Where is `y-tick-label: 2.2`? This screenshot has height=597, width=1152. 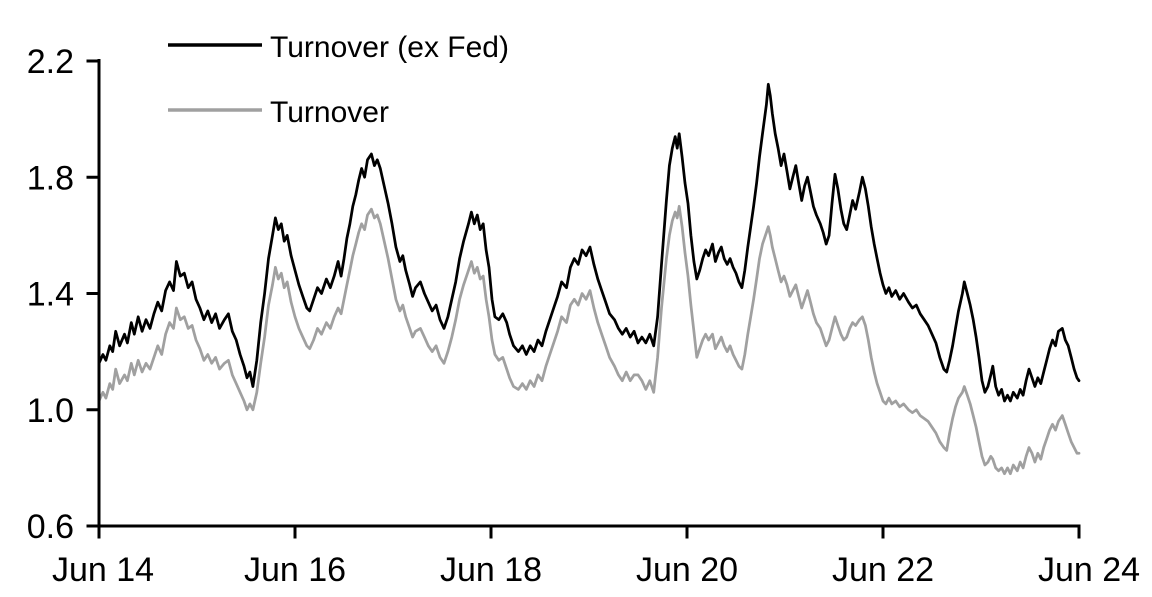 y-tick-label: 2.2 is located at coordinates (50, 62).